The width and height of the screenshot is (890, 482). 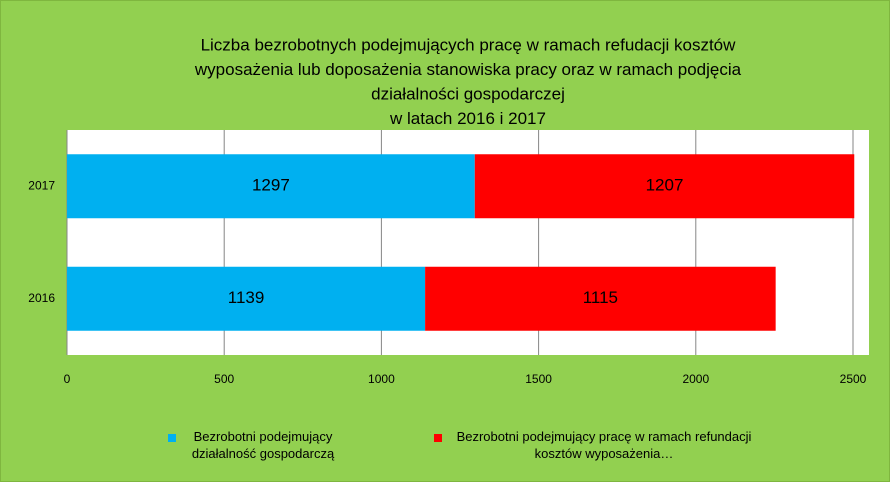 What do you see at coordinates (67, 379) in the screenshot?
I see `x-tick-label: 0` at bounding box center [67, 379].